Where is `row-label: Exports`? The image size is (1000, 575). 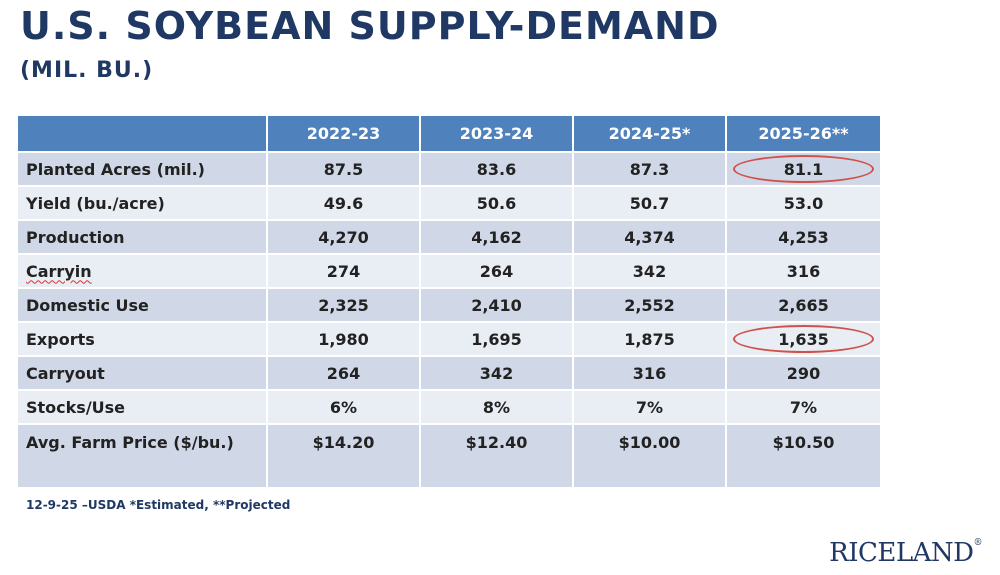
row-label: Exports is located at coordinates (143, 340).